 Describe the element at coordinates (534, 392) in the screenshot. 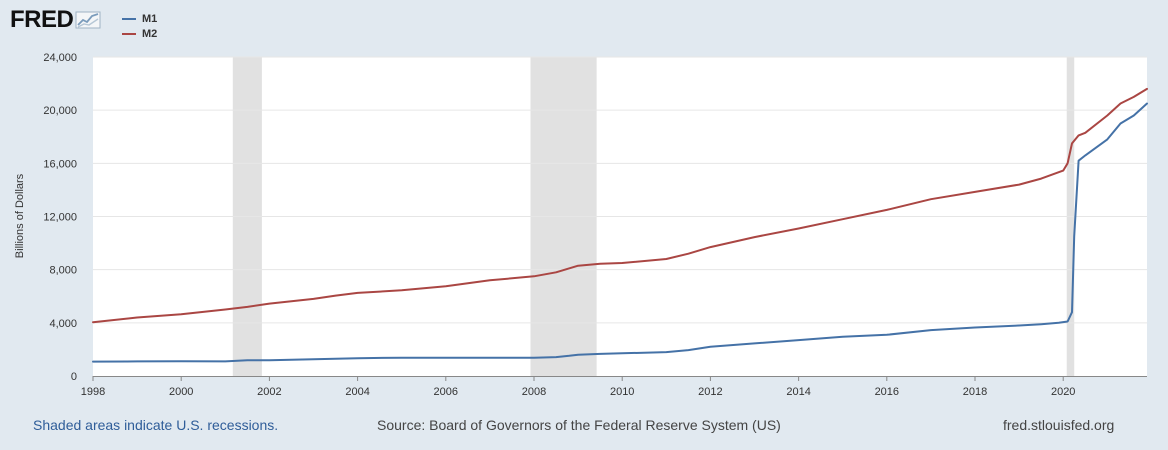

I see `x-tick-label: 2008` at that location.